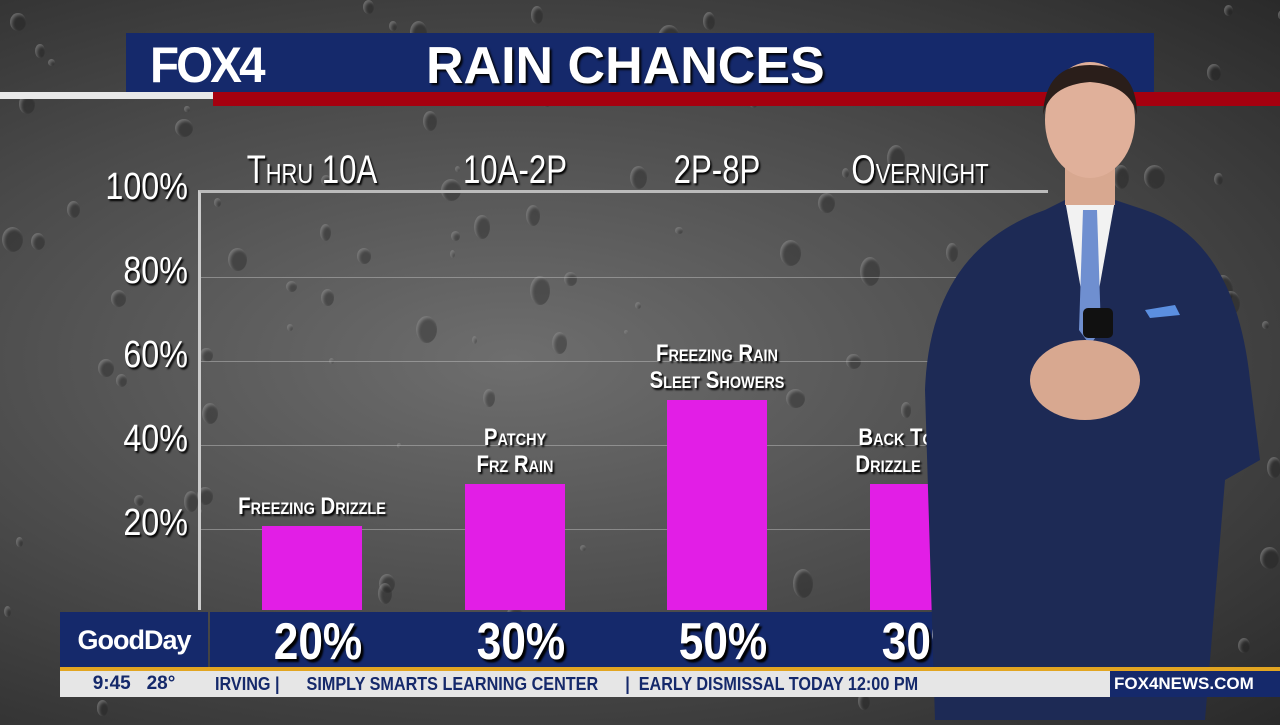 This screenshot has height=725, width=1280. Describe the element at coordinates (111, 683) in the screenshot. I see `clock-time: 9:45` at that location.